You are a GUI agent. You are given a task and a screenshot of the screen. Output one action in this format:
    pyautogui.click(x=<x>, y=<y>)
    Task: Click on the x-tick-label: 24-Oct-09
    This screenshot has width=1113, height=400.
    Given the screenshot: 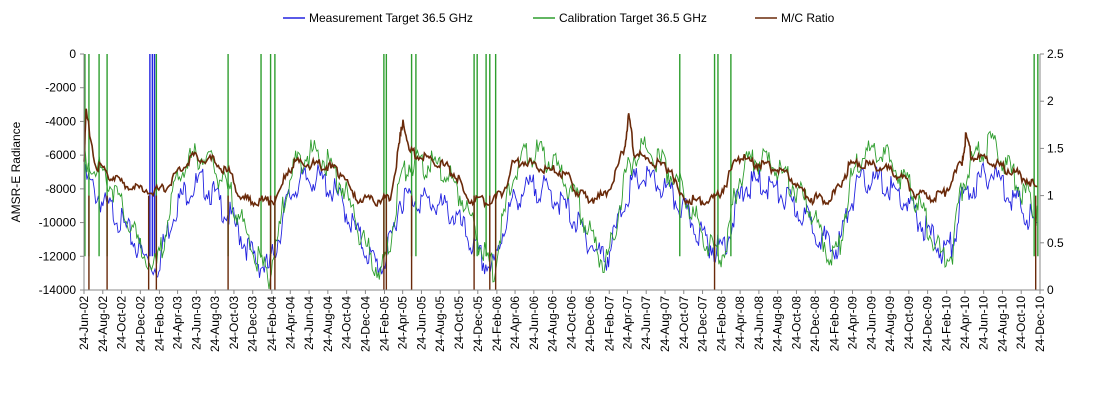 What is the action you would take?
    pyautogui.click(x=909, y=323)
    